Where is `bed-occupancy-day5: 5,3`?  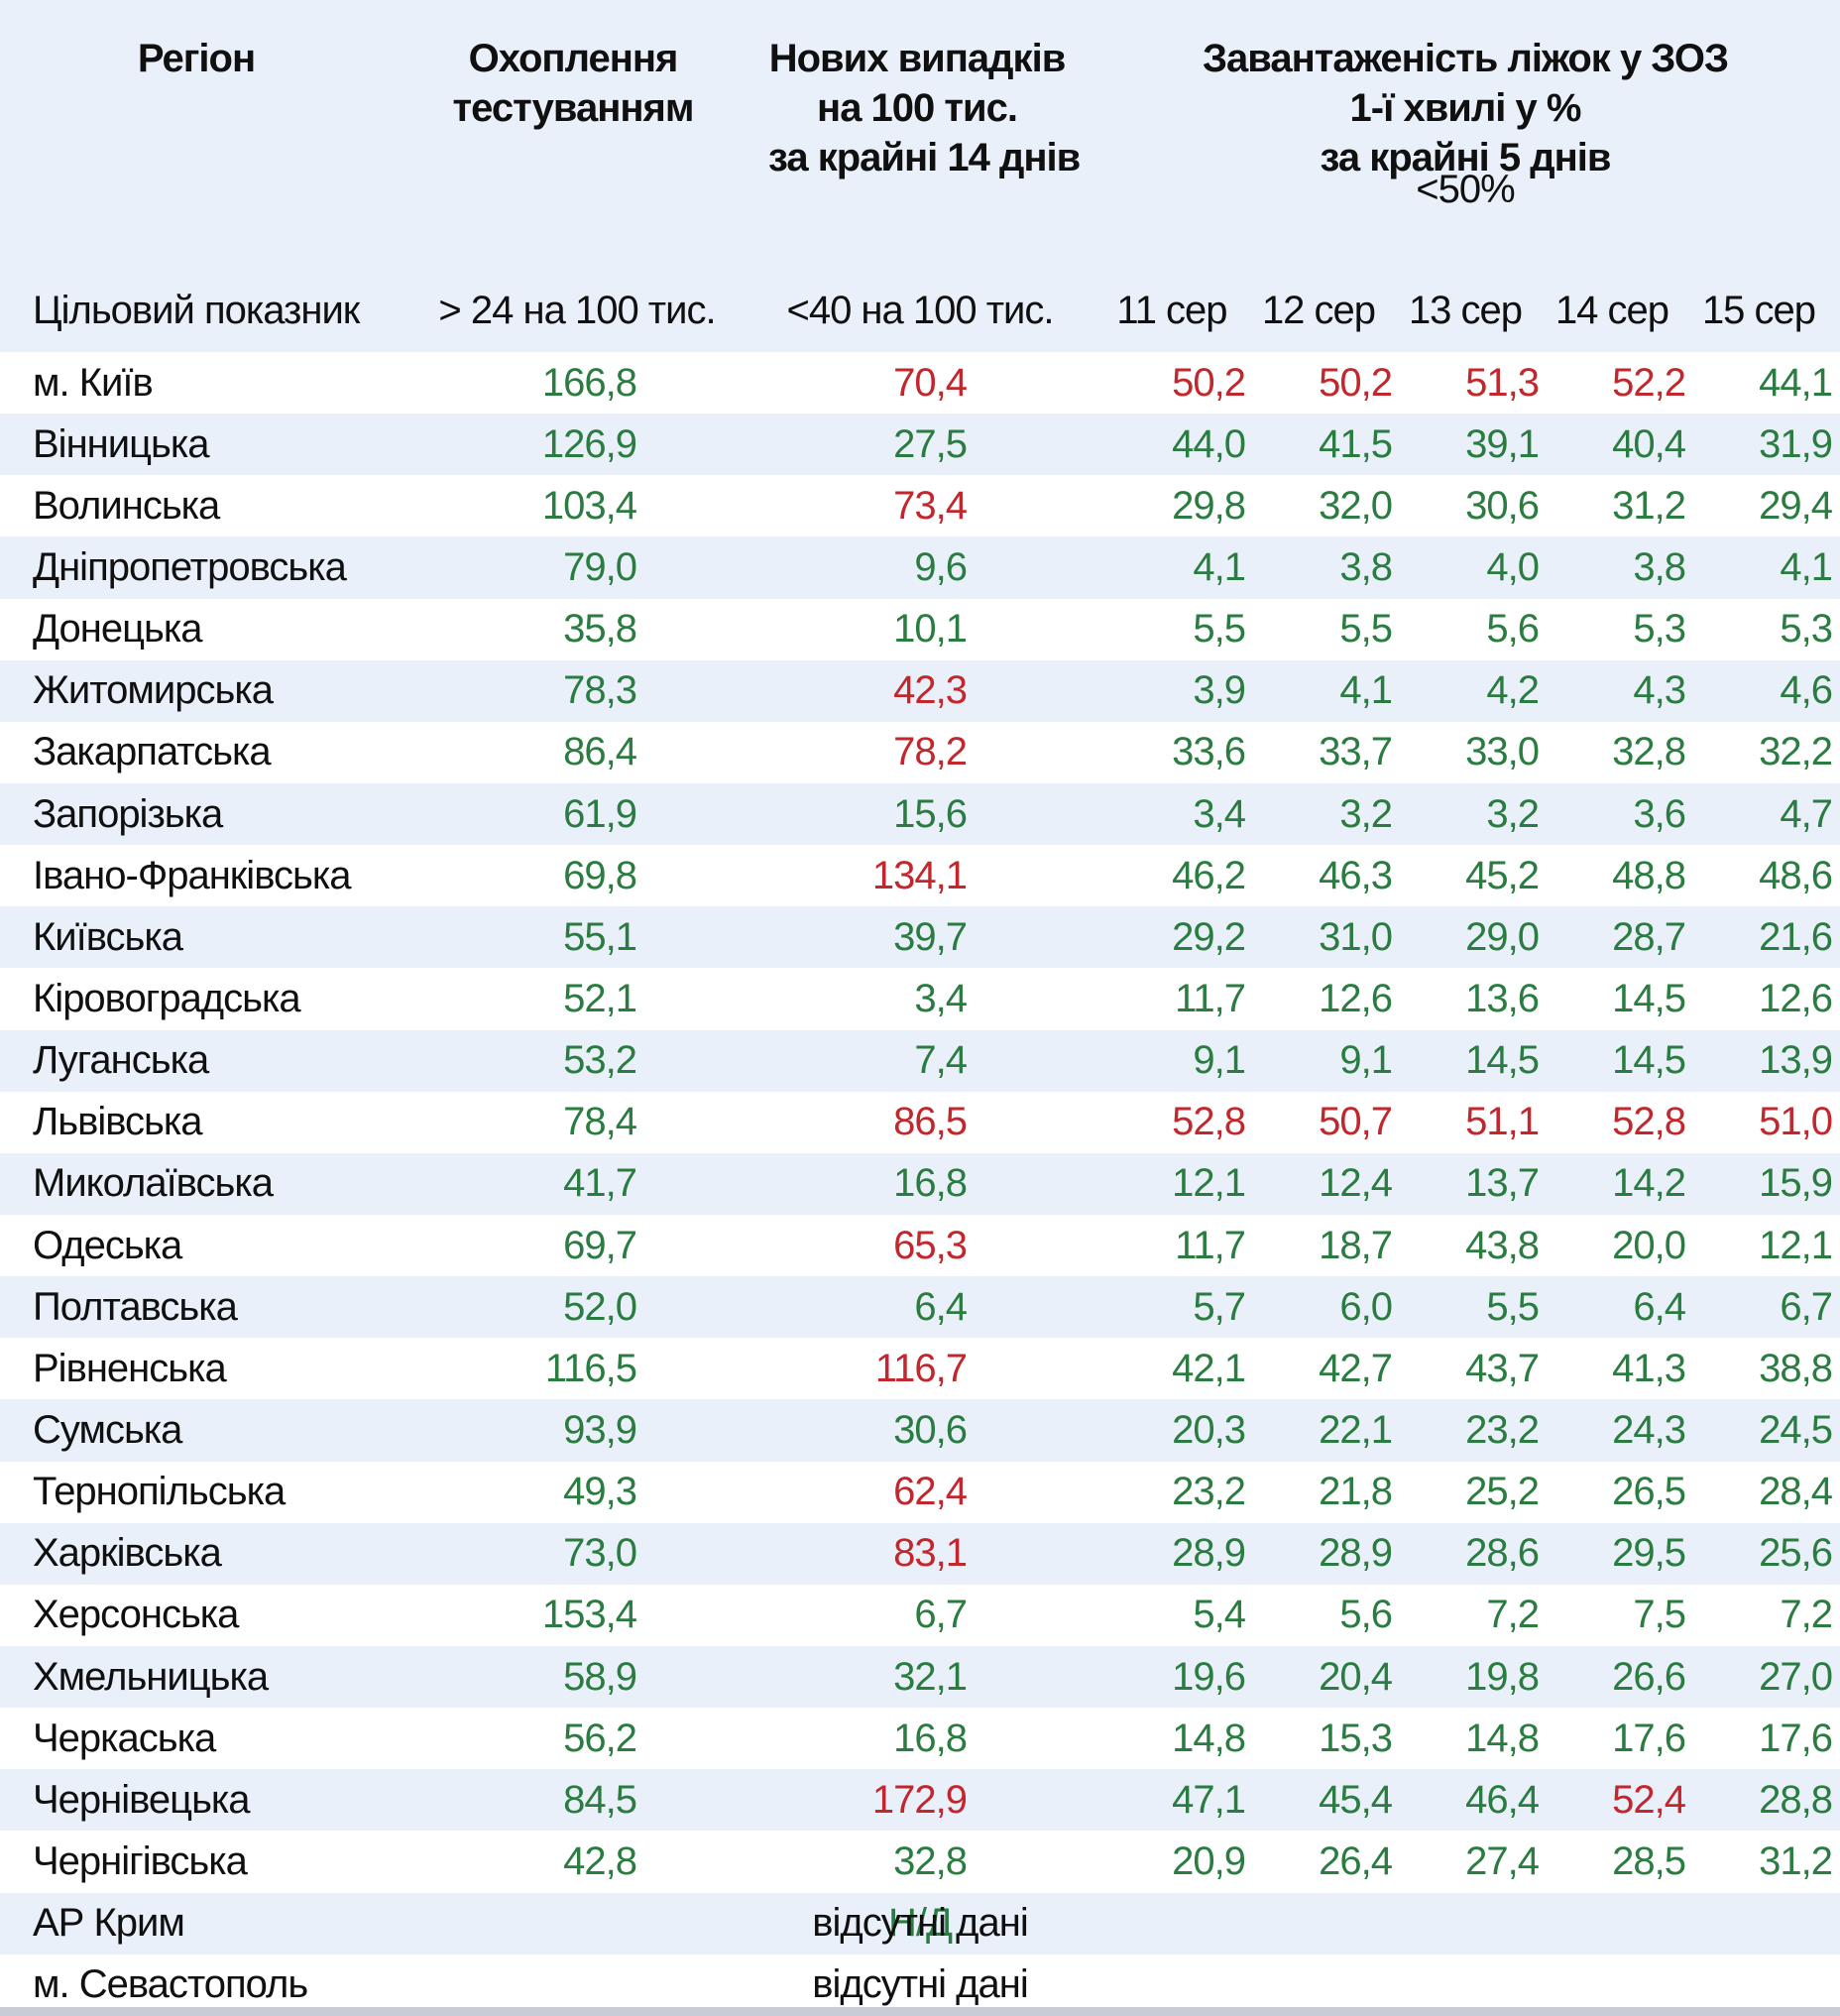
bed-occupancy-day5: 5,3 is located at coordinates (1806, 629).